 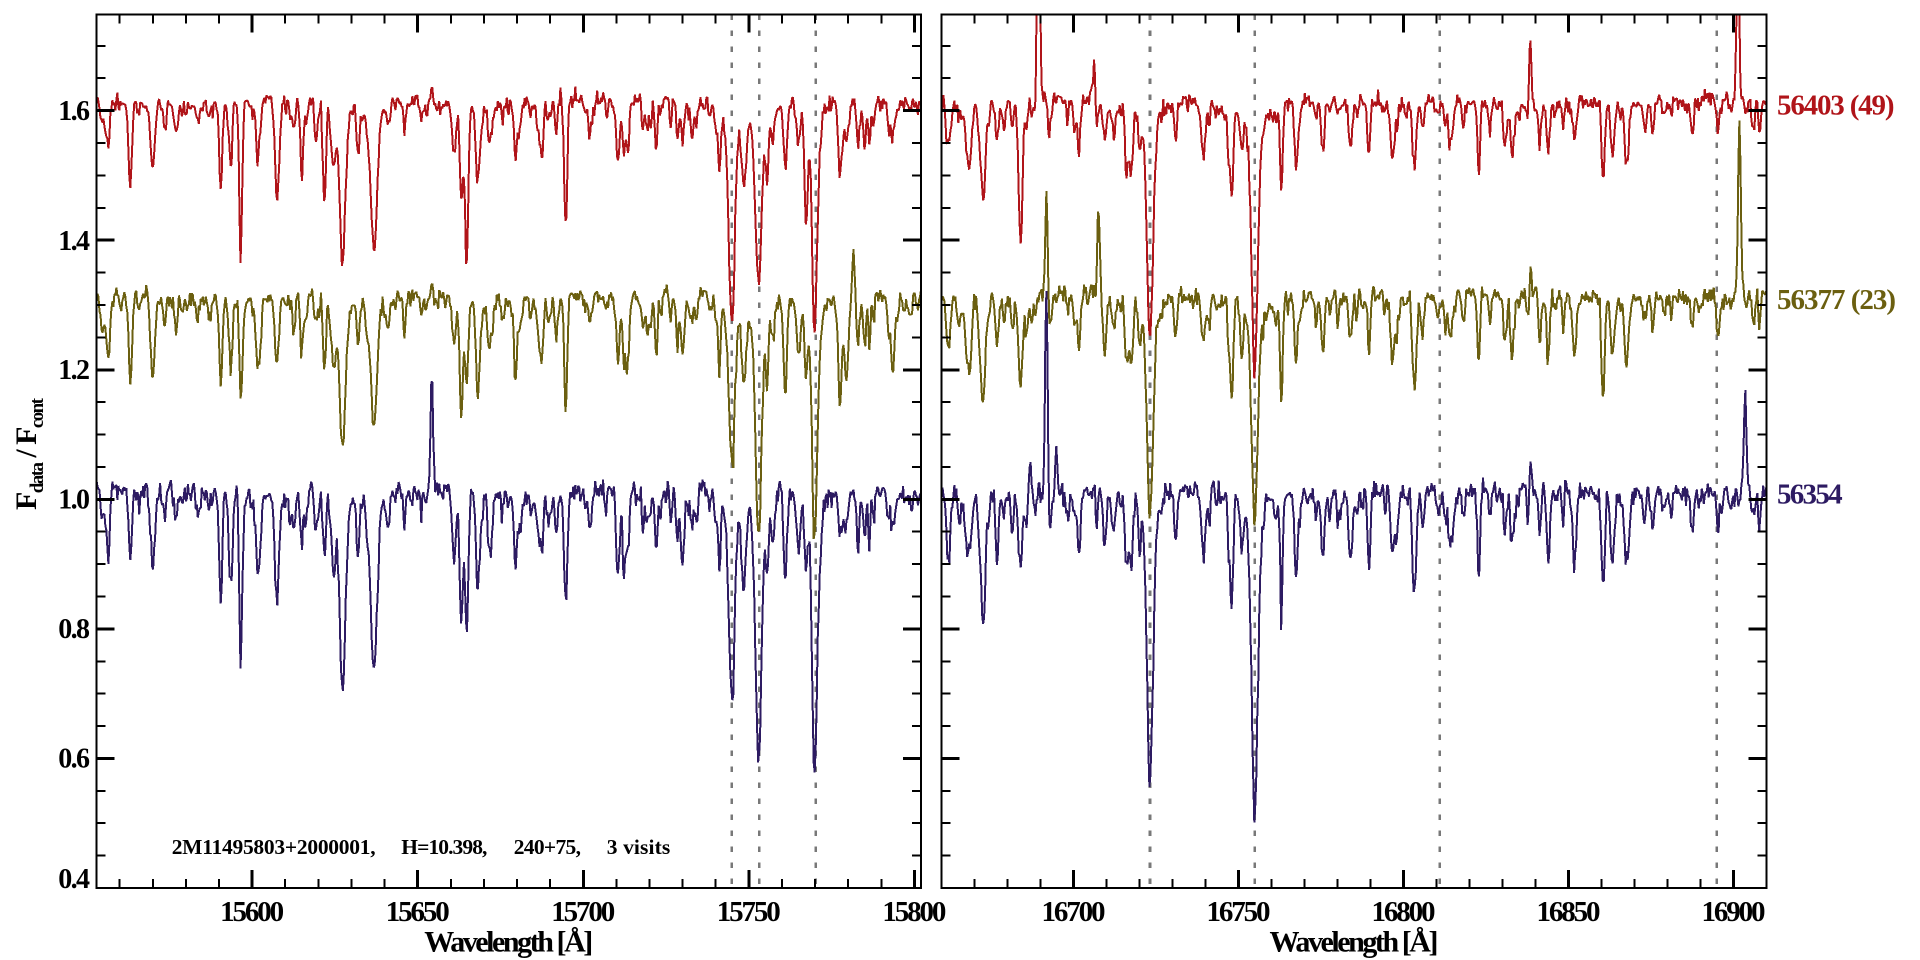 I want to click on svg-text: 15600, so click(x=252, y=912).